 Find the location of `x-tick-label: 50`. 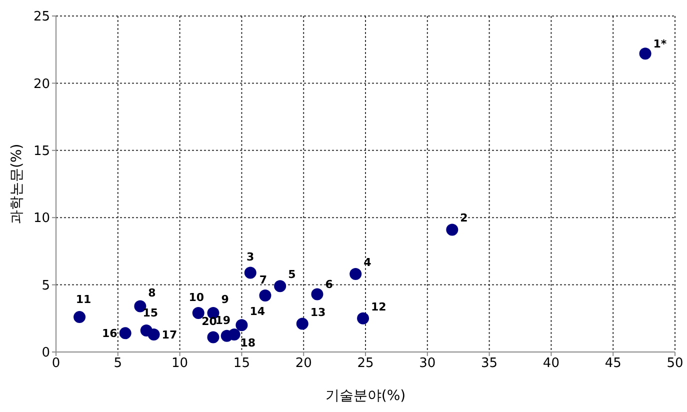

x-tick-label: 50 is located at coordinates (675, 364).